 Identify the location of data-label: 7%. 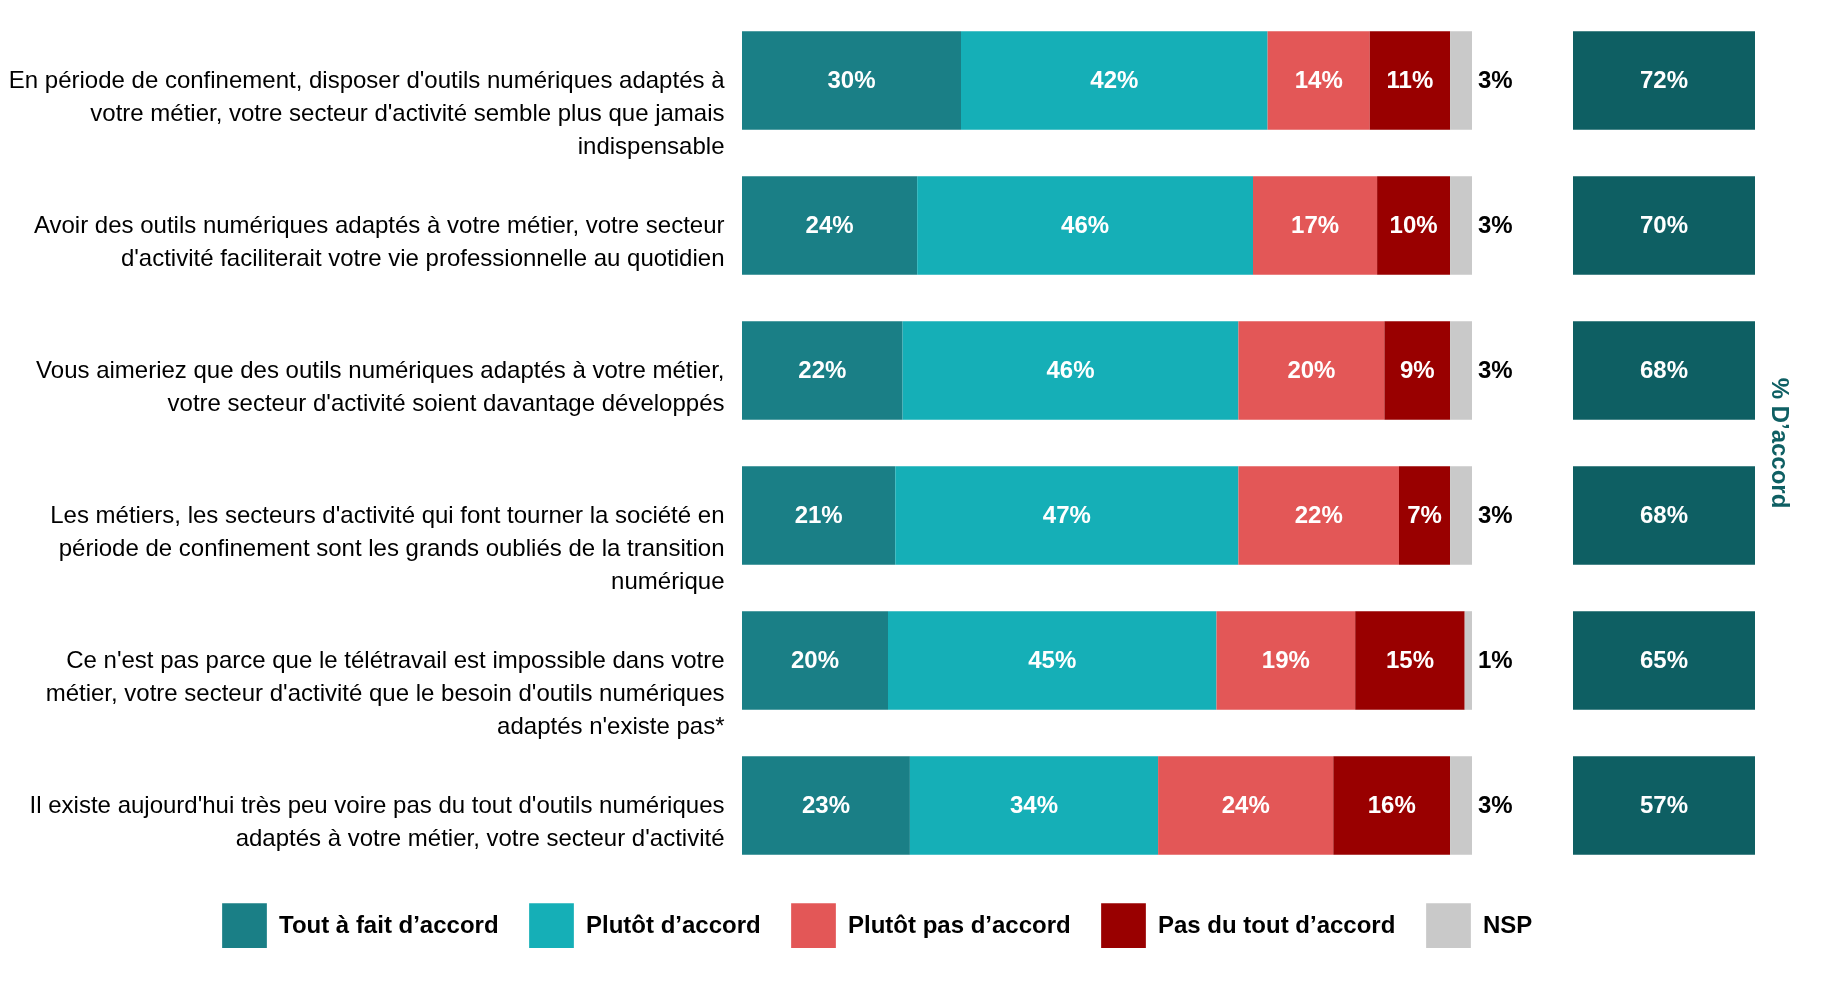
(1424, 514).